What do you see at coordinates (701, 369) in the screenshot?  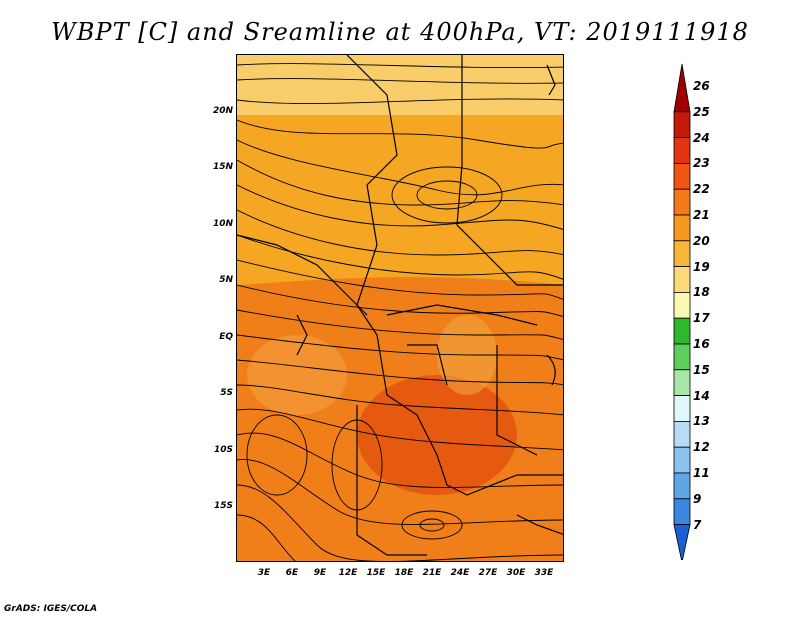 I see `colorbar-label: 15` at bounding box center [701, 369].